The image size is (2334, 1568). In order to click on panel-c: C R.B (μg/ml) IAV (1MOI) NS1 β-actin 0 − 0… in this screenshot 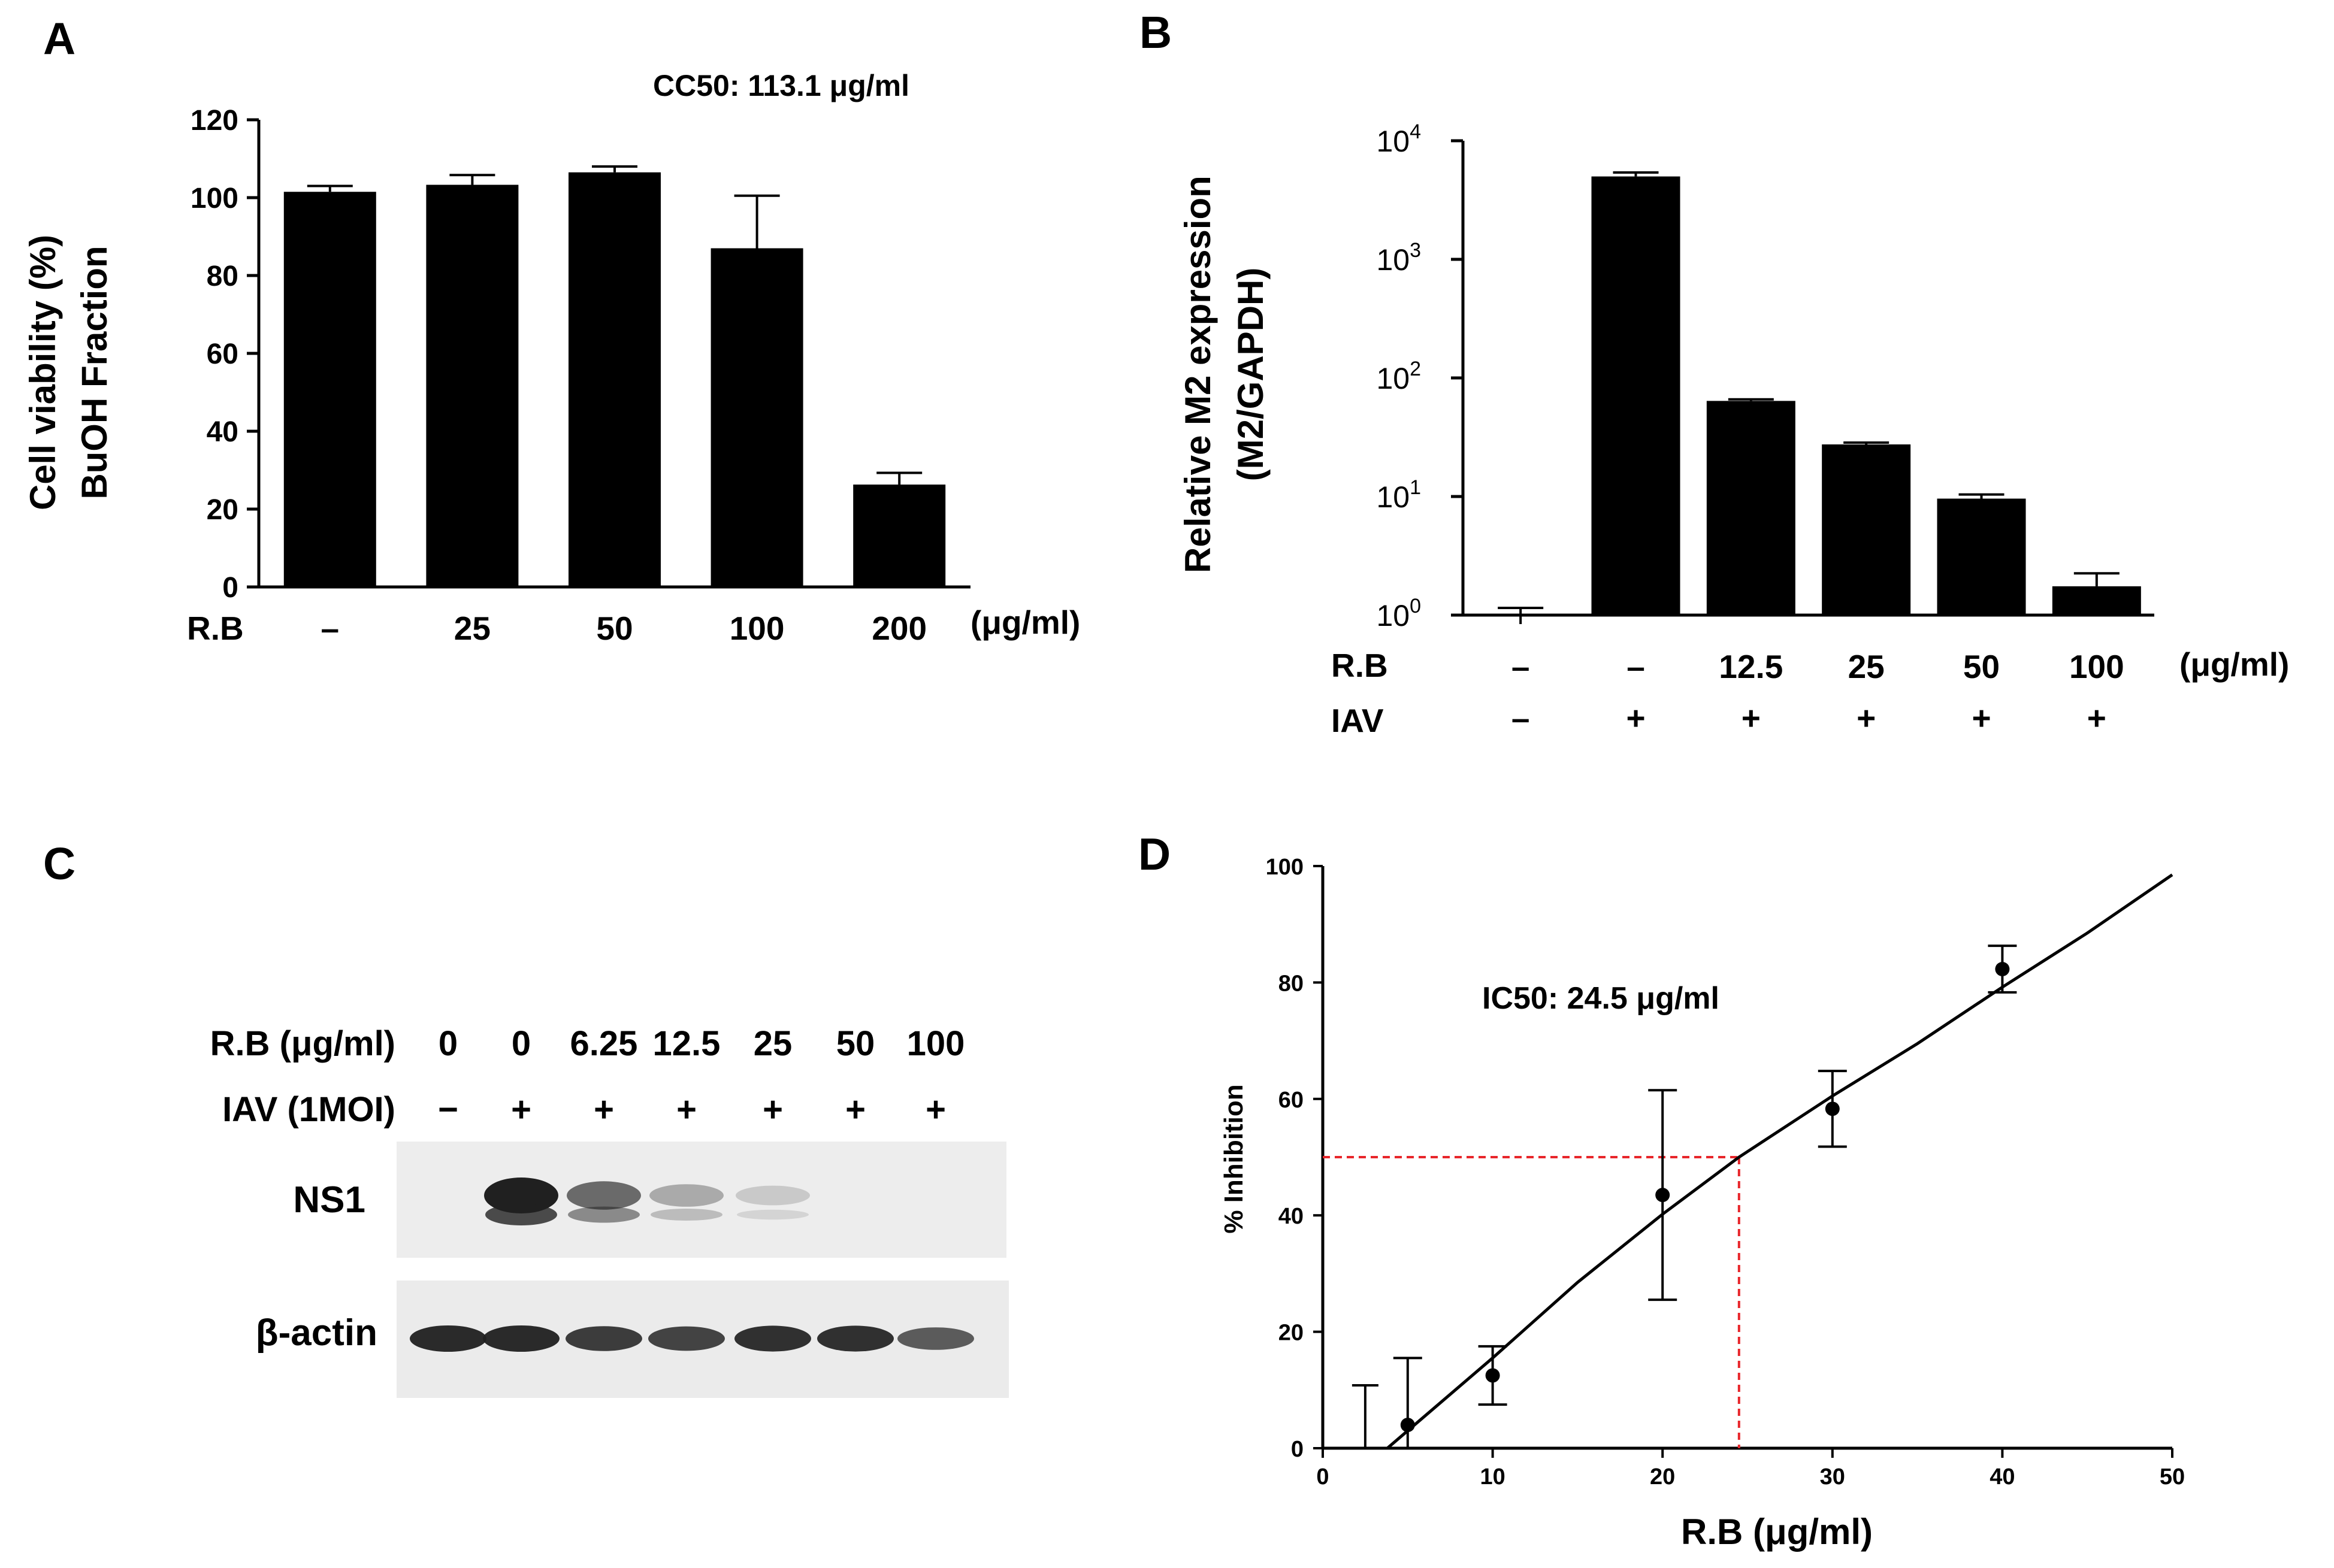, I will do `click(526, 1118)`.